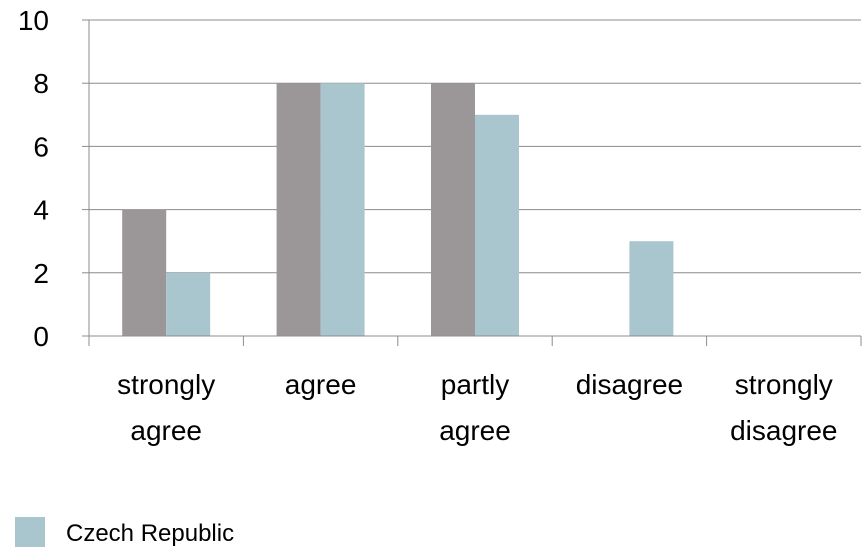  Describe the element at coordinates (475, 384) in the screenshot. I see `x-category-label-line: partly` at that location.